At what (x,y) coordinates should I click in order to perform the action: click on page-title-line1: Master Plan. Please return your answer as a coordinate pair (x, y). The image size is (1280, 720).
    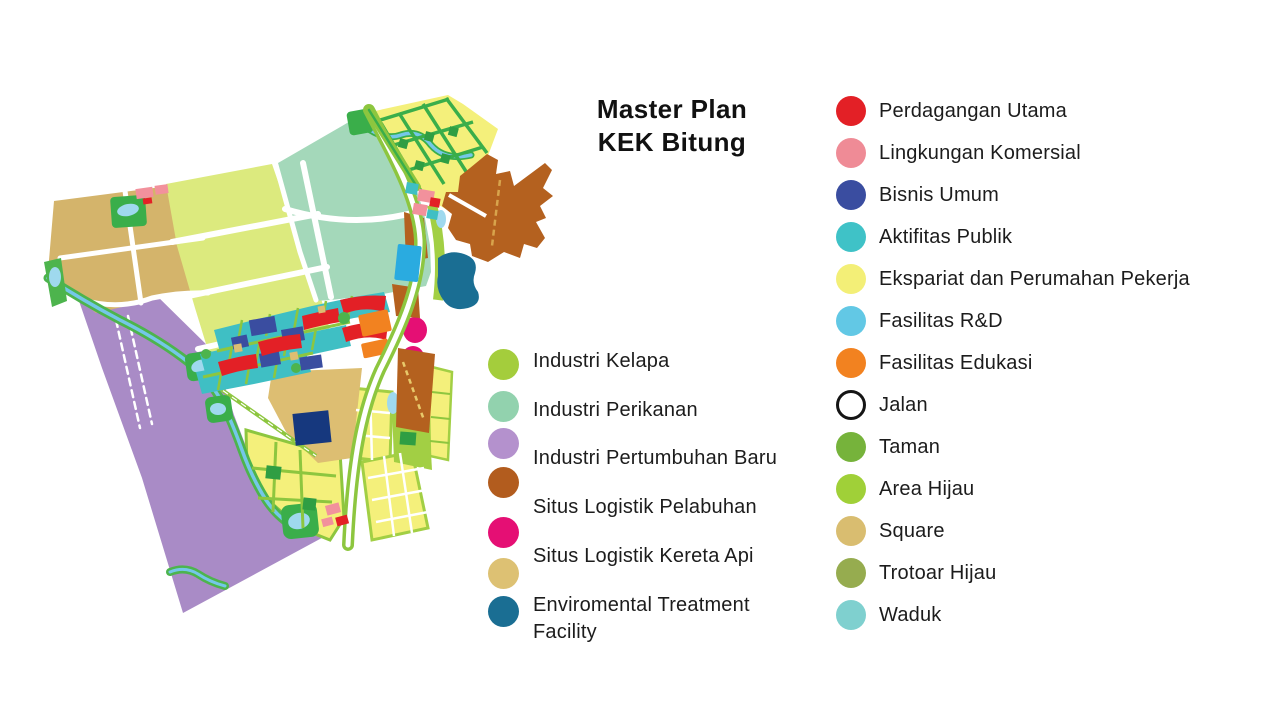
    Looking at the image, I should click on (672, 109).